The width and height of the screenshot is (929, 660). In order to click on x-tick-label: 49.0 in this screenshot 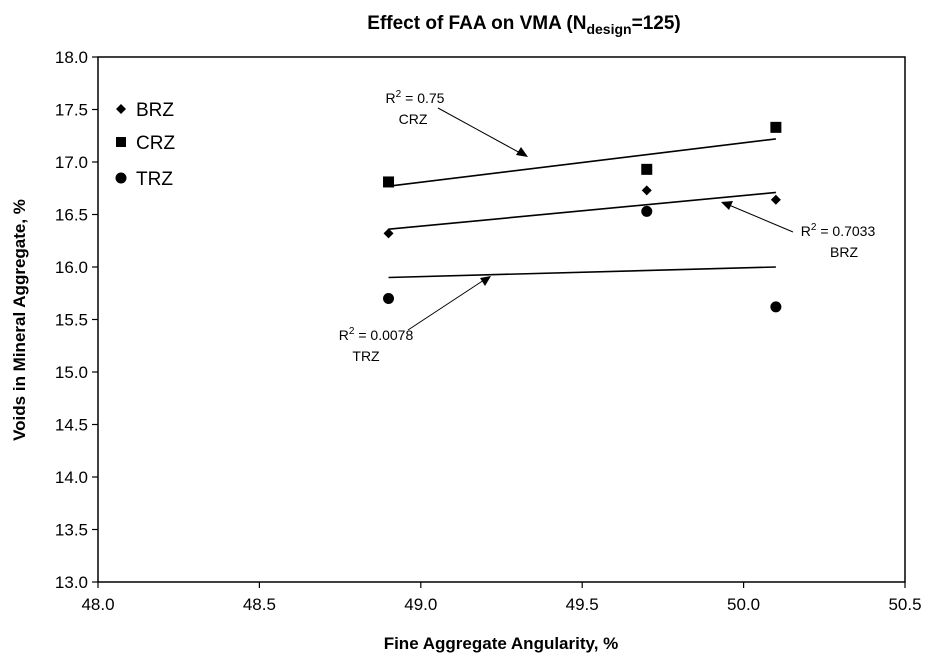, I will do `click(420, 604)`.